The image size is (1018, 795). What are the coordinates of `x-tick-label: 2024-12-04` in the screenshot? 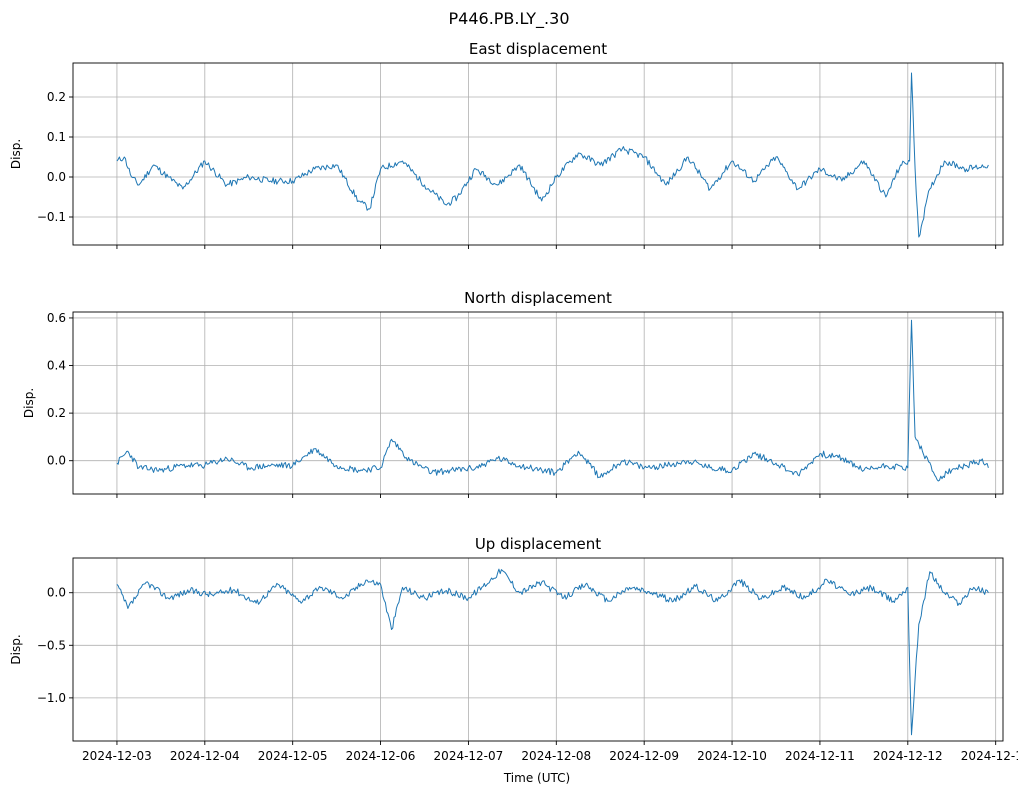 It's located at (205, 756).